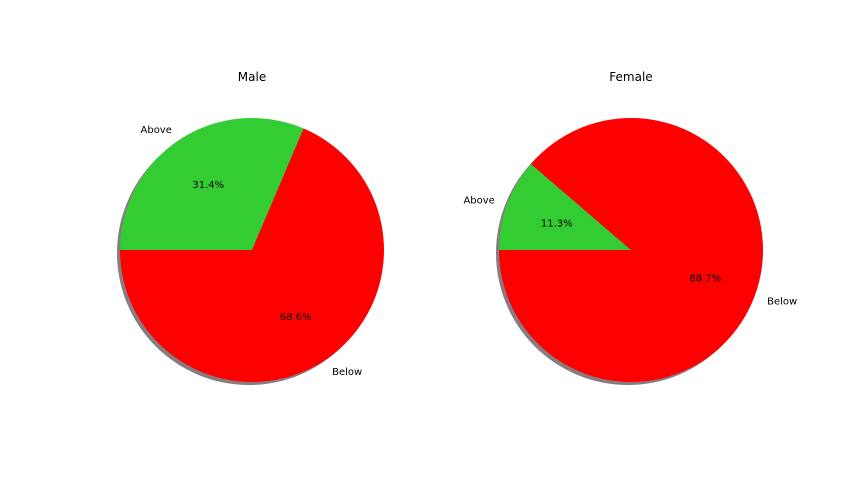 The image size is (864, 486). I want to click on female-slice-above-percent: 11.3%, so click(557, 223).